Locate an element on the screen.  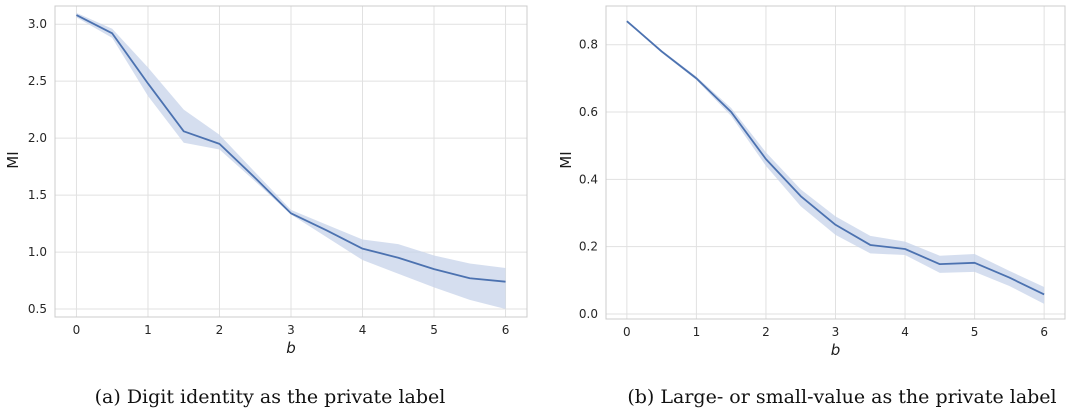
p1-xtick-label-5: 5 is located at coordinates (975, 332).